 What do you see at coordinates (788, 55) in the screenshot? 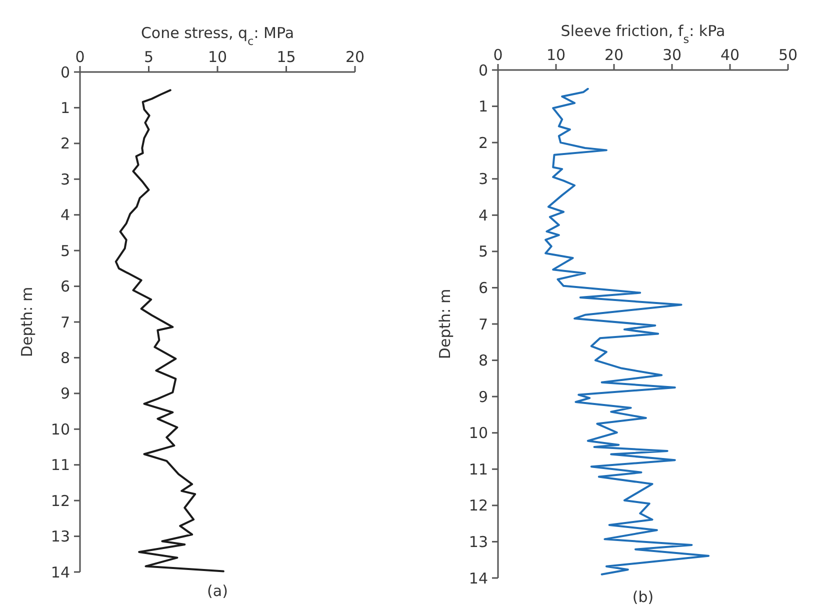
I see `x-tick-label: 50` at bounding box center [788, 55].